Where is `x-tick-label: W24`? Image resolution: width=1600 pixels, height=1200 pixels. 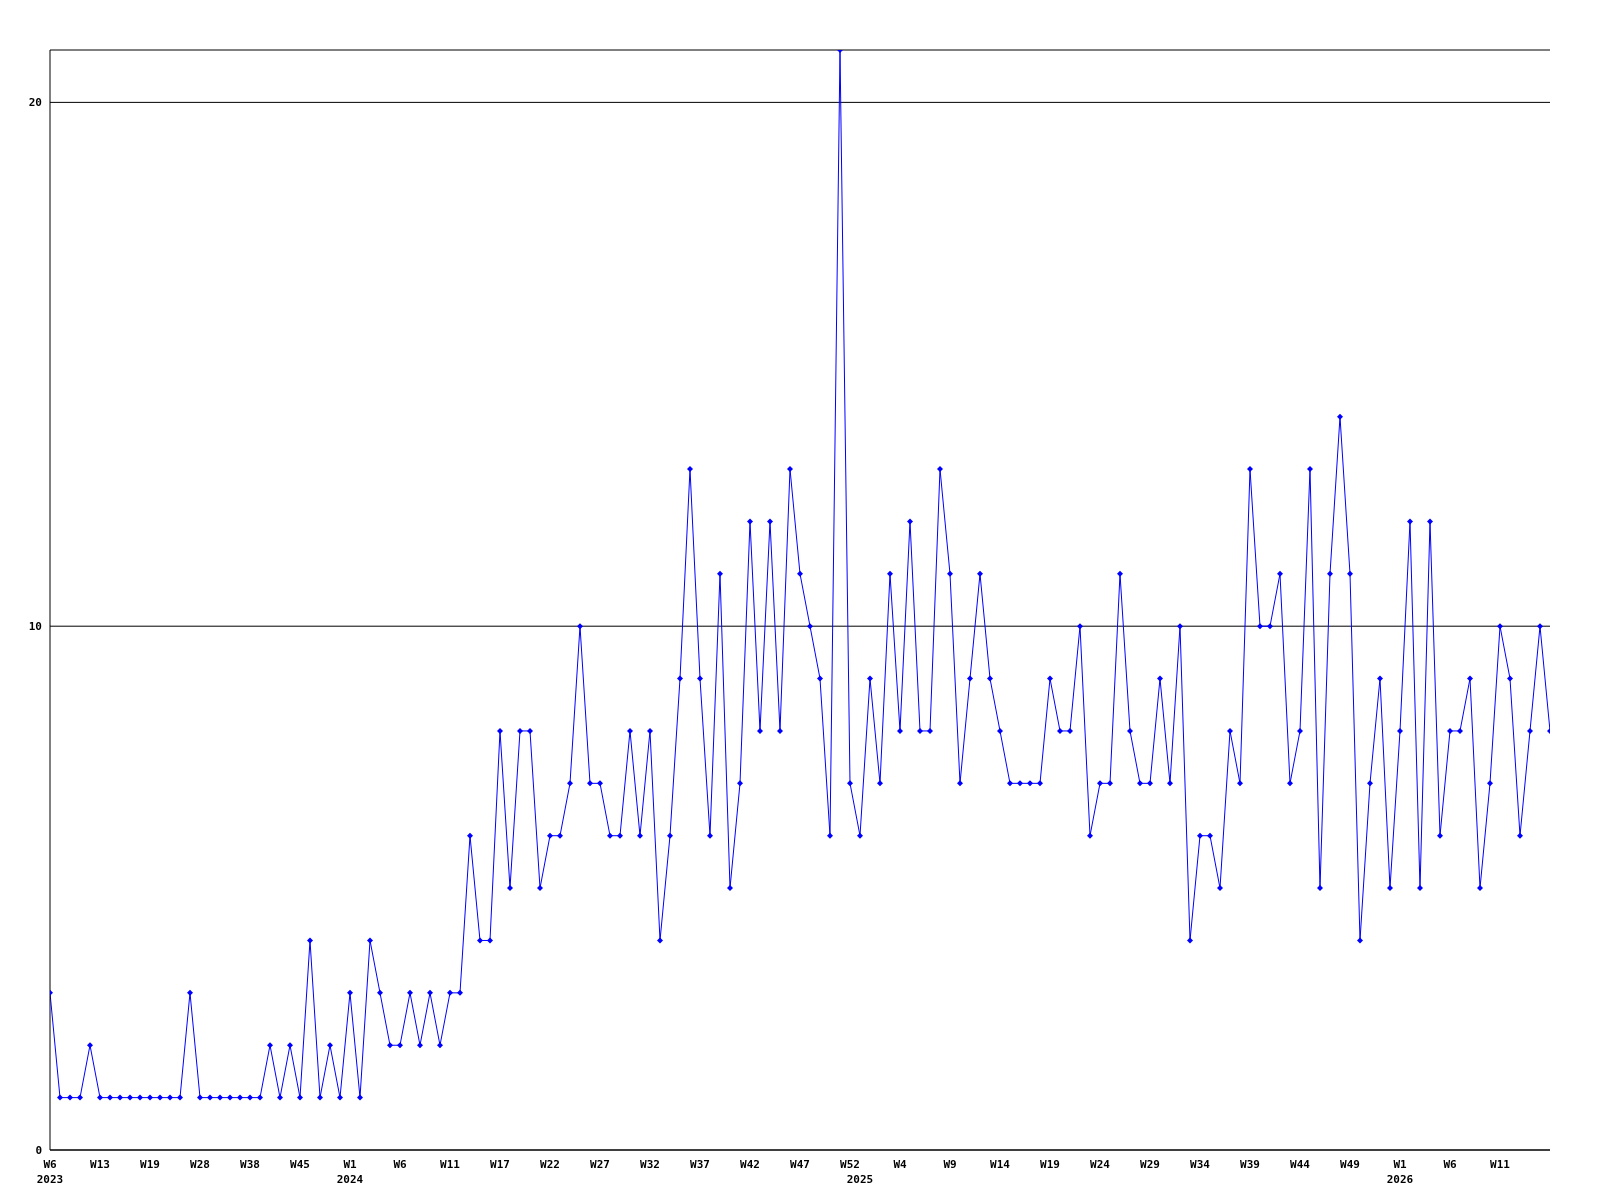
x-tick-label: W24 is located at coordinates (1100, 1164).